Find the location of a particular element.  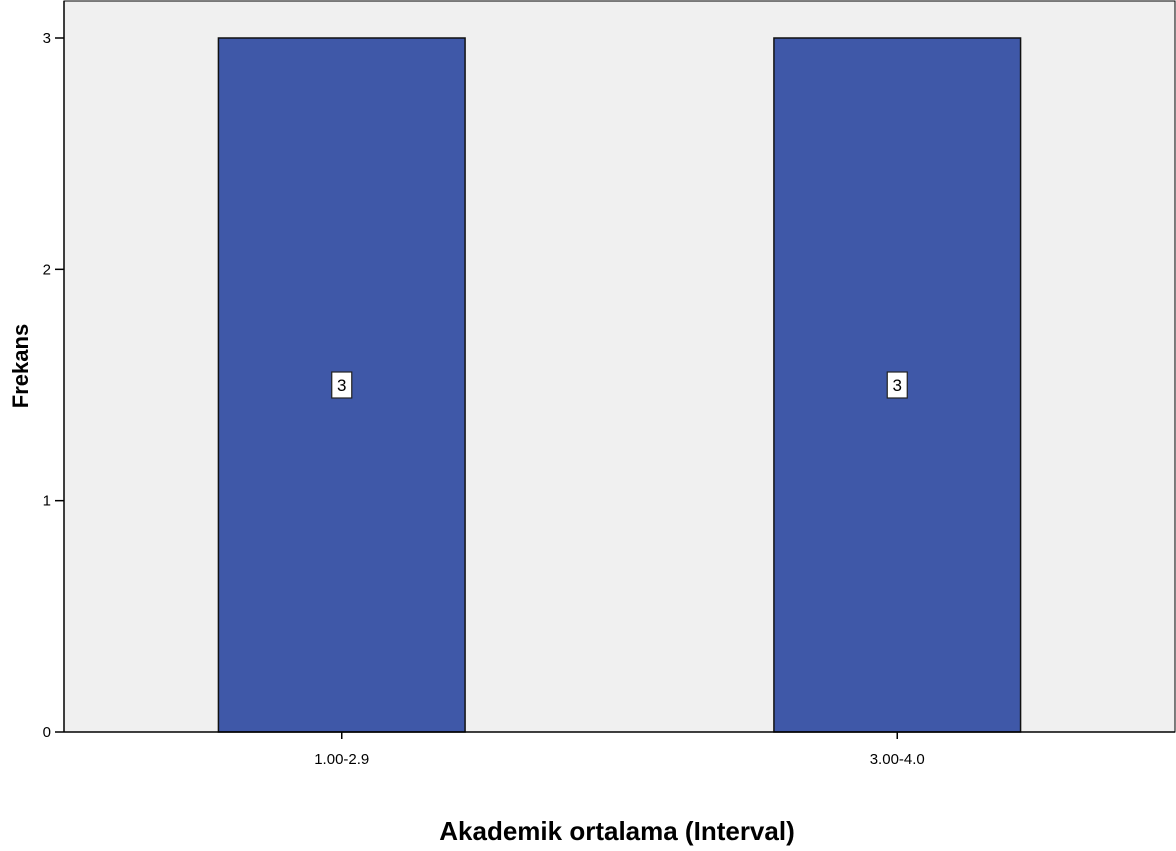

x-tick-label-1: 1.00-2.9 is located at coordinates (341, 759).